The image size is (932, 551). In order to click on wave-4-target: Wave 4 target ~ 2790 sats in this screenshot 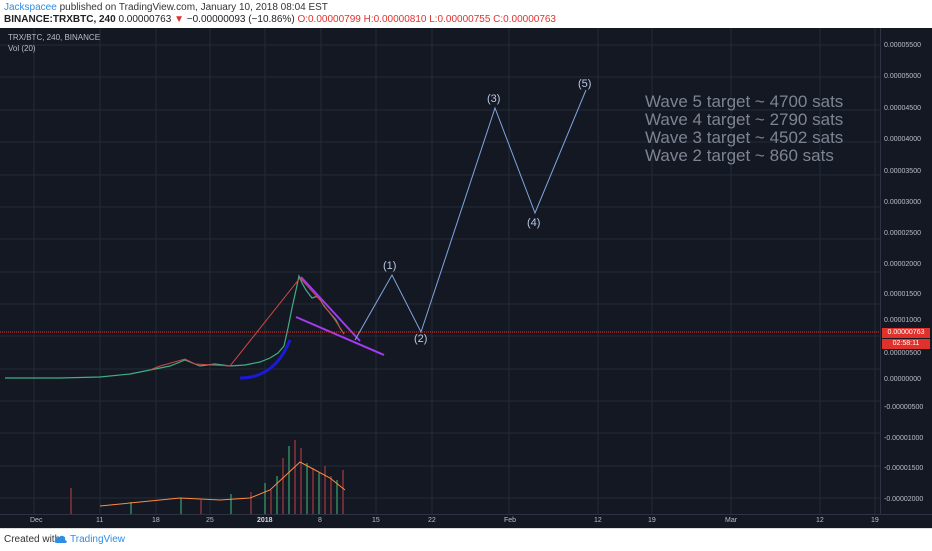, I will do `click(744, 119)`.